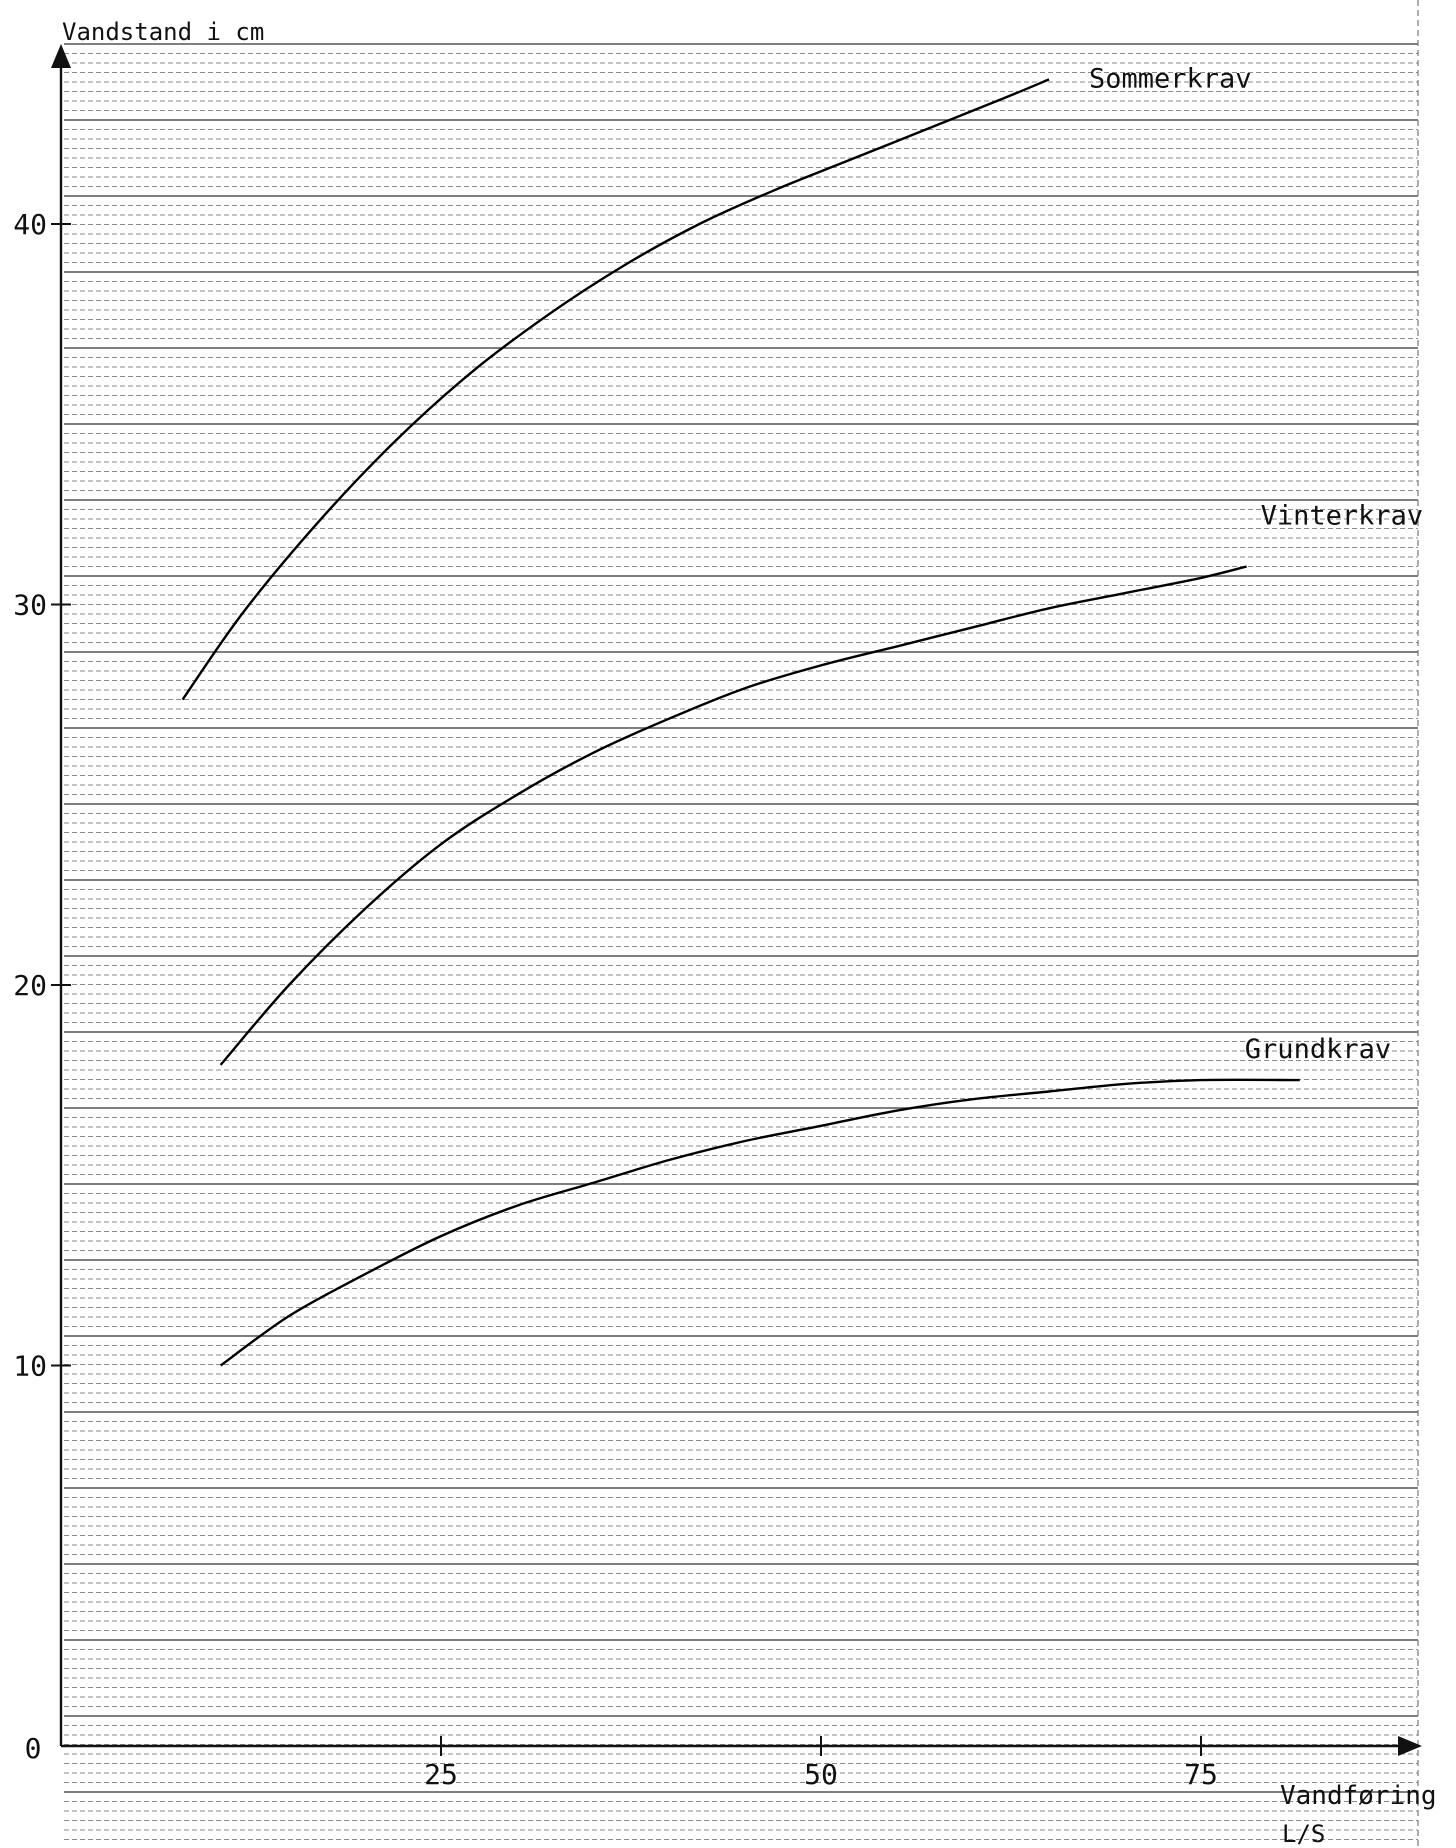 Image resolution: width=1456 pixels, height=1848 pixels. I want to click on x-tick-label: 50, so click(821, 1774).